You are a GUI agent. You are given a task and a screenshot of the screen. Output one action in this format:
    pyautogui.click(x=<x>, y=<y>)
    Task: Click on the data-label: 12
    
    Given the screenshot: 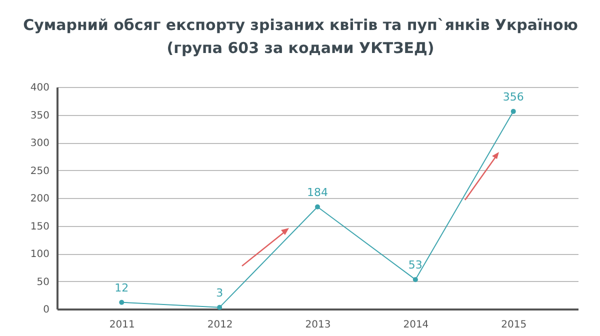 What is the action you would take?
    pyautogui.click(x=121, y=287)
    